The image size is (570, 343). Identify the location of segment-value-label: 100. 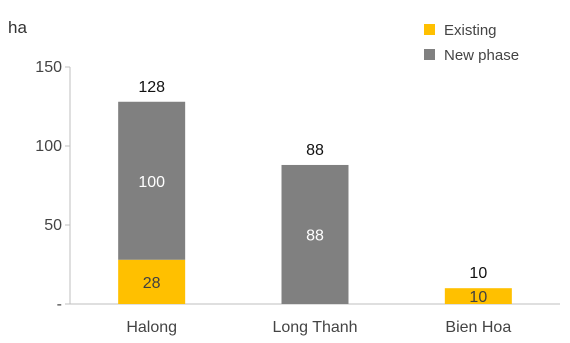
(151, 182).